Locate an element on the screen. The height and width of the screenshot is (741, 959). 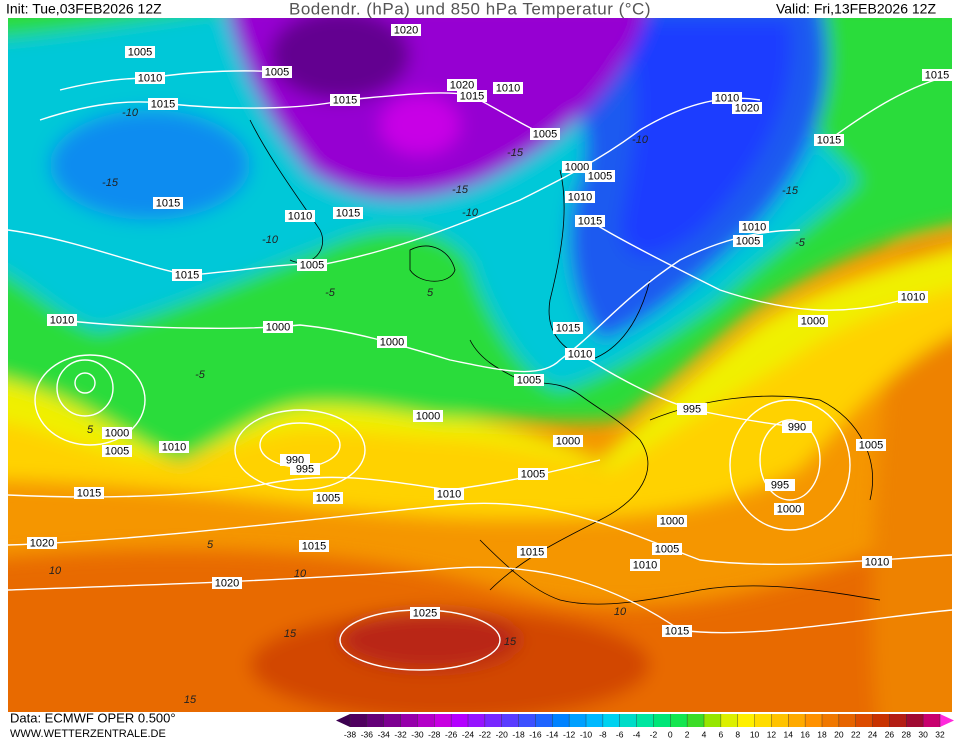
isobar-label-text: 1020 is located at coordinates (227, 583).